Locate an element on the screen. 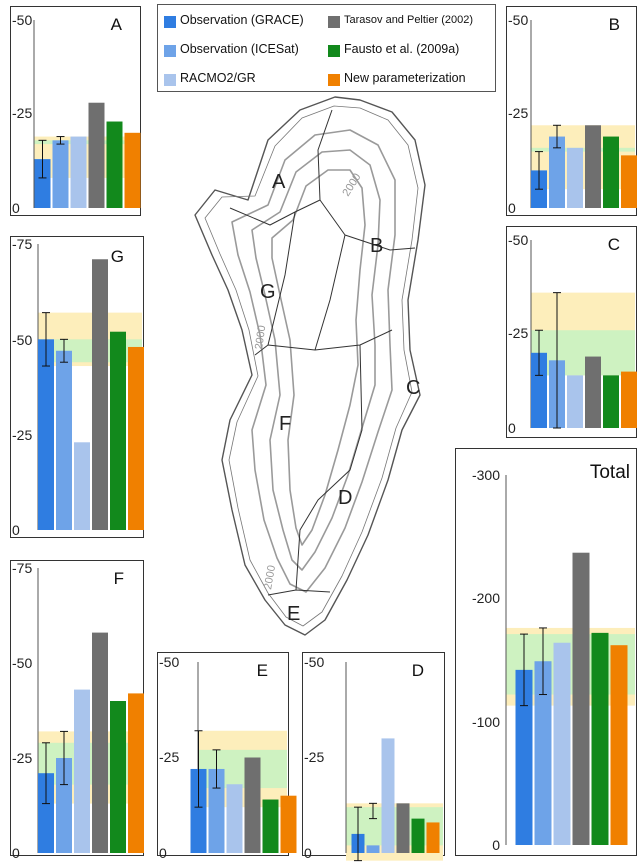 Image resolution: width=637 pixels, height=862 pixels. bar-panel: -75 -50 -25 0 F is located at coordinates (77, 710).